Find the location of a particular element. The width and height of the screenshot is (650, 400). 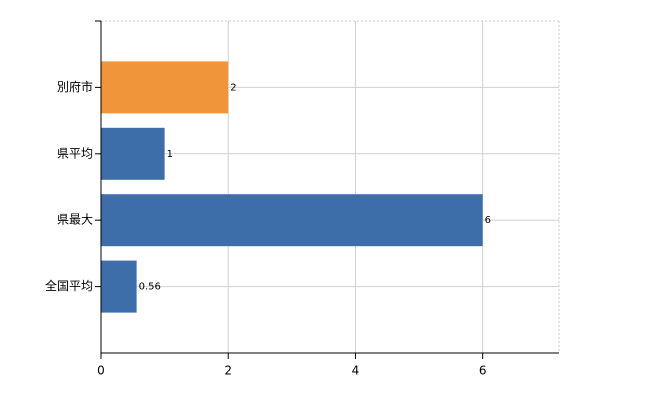

x-tick-label: 0 is located at coordinates (101, 371).